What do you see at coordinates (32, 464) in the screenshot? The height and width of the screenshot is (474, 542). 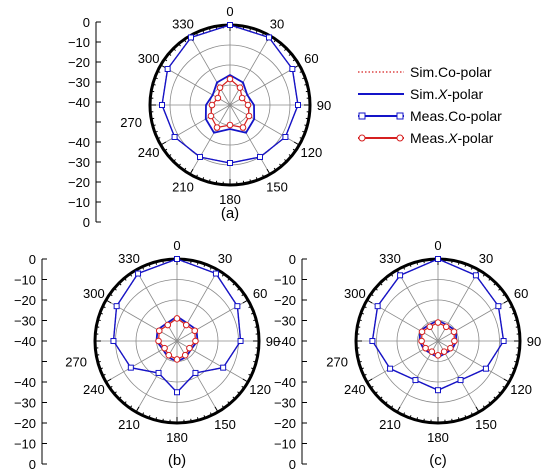 I see `radial-tick-label: 0` at bounding box center [32, 464].